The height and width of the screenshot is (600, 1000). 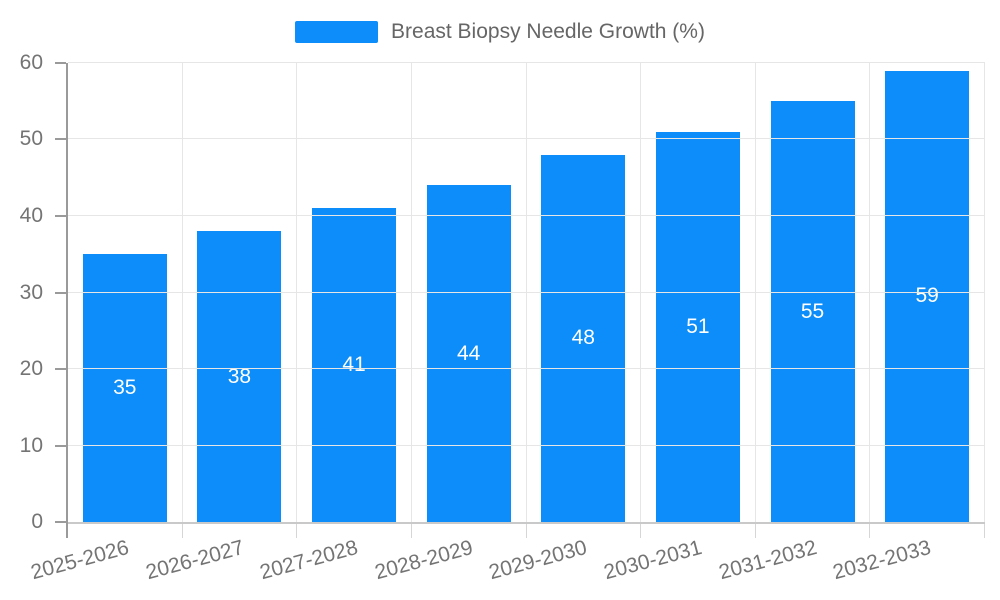 I want to click on category-cell: 48, so click(x=584, y=300).